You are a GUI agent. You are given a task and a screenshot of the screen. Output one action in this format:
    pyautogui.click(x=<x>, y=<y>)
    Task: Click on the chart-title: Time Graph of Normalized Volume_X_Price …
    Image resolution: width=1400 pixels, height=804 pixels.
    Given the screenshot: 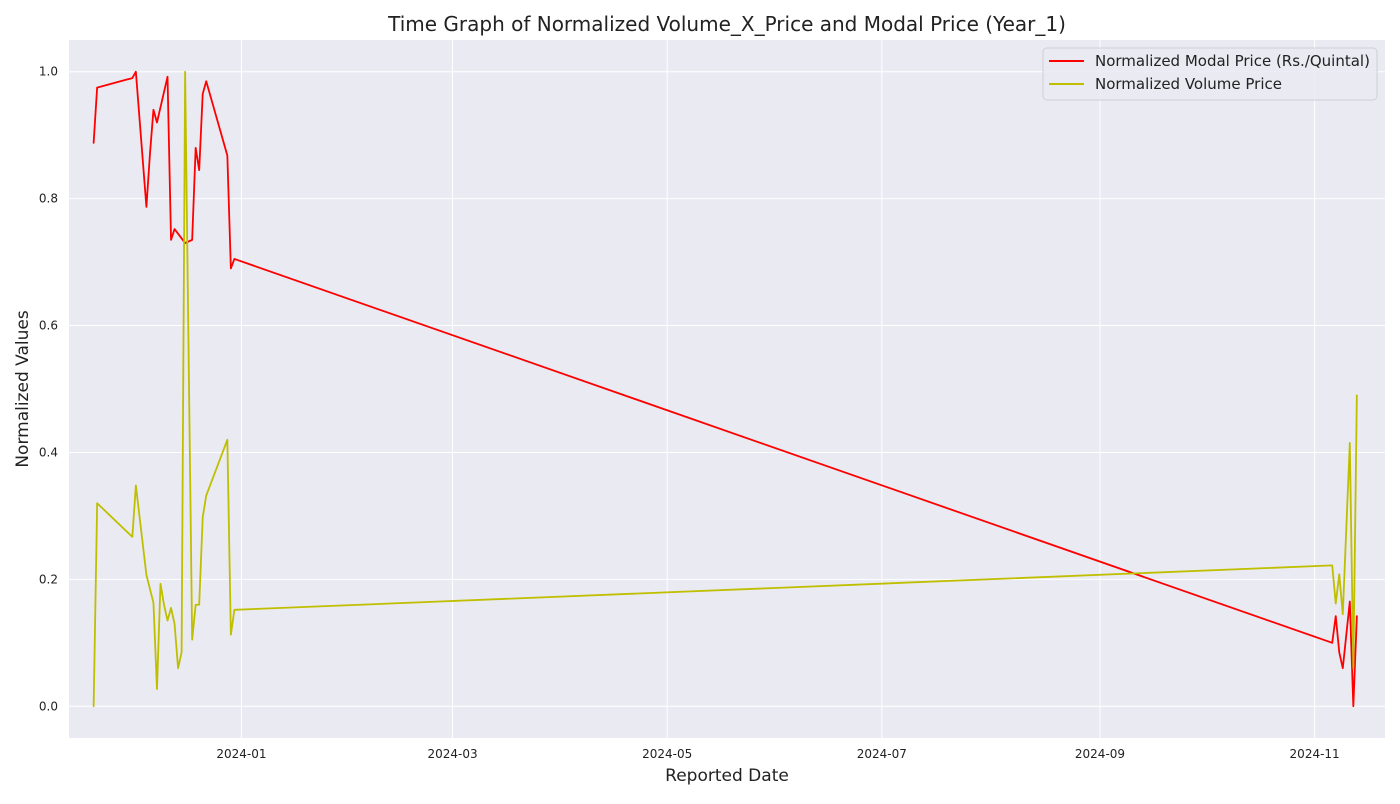 What is the action you would take?
    pyautogui.click(x=726, y=24)
    